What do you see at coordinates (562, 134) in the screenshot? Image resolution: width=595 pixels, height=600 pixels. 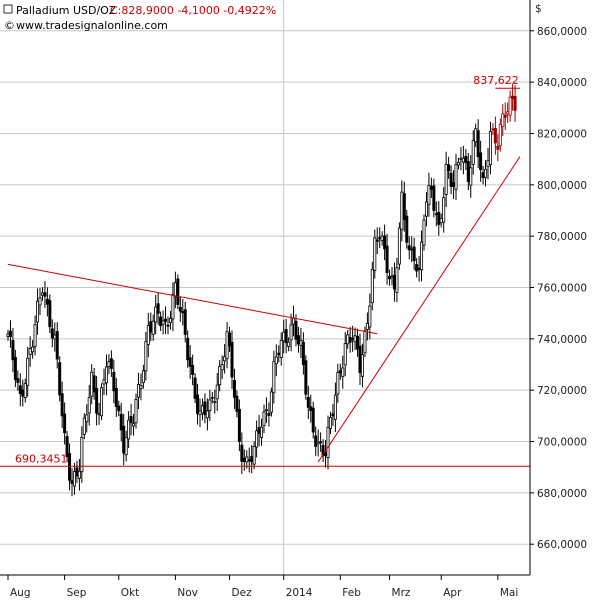 I see `y-tick-label: 820,0000` at bounding box center [562, 134].